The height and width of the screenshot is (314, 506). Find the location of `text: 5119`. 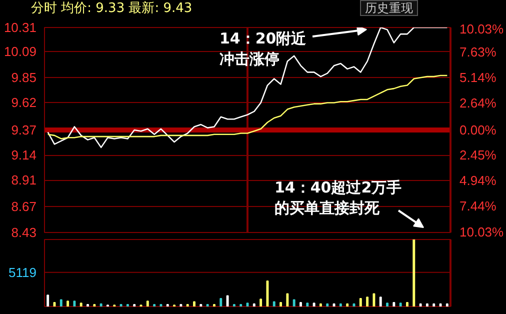

text: 5119 is located at coordinates (22, 272).